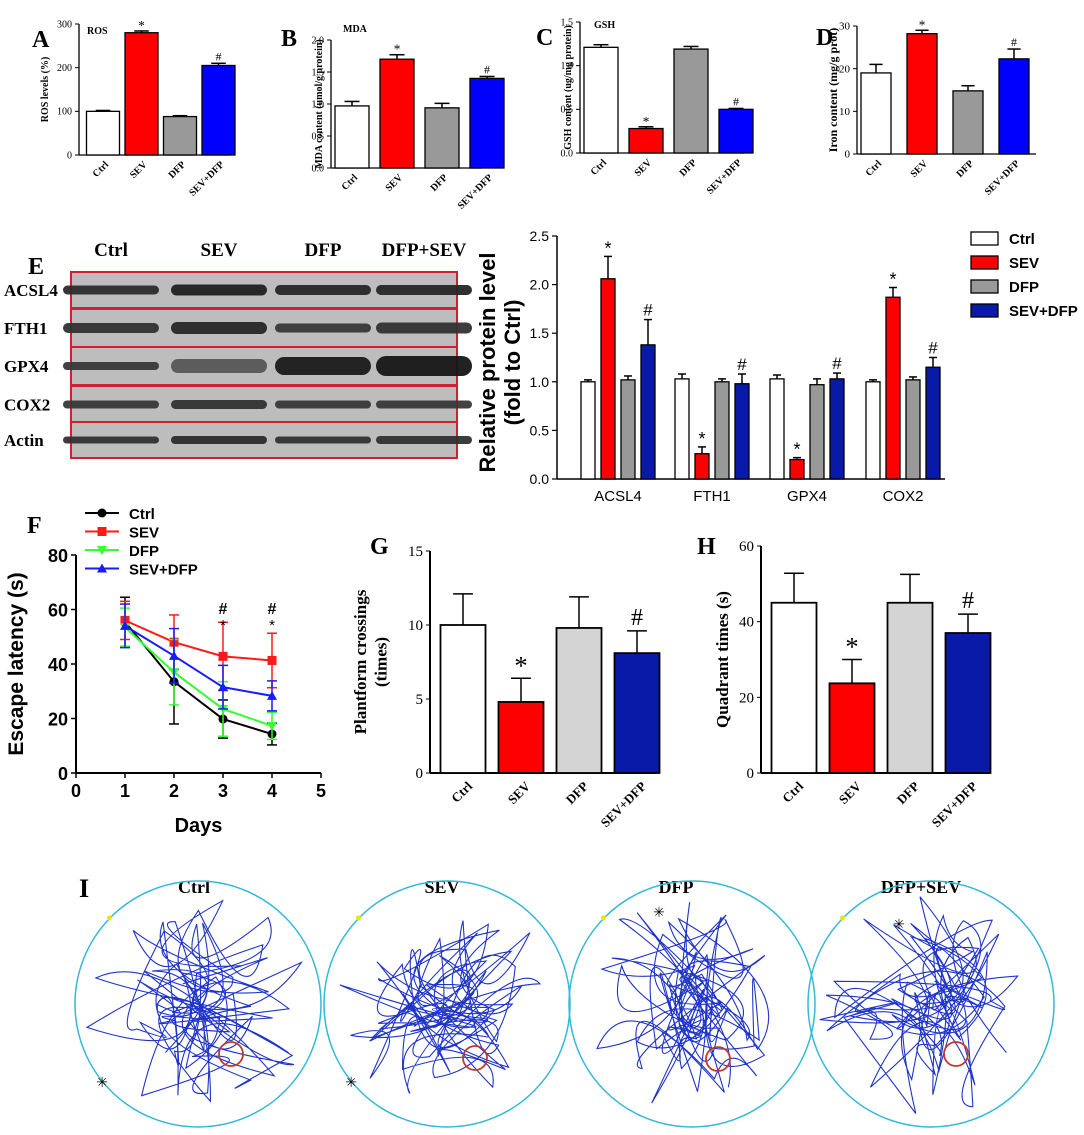 This screenshot has width=1084, height=1135. What do you see at coordinates (903, 496) in the screenshot?
I see `x-tick-label-E: COX2` at bounding box center [903, 496].